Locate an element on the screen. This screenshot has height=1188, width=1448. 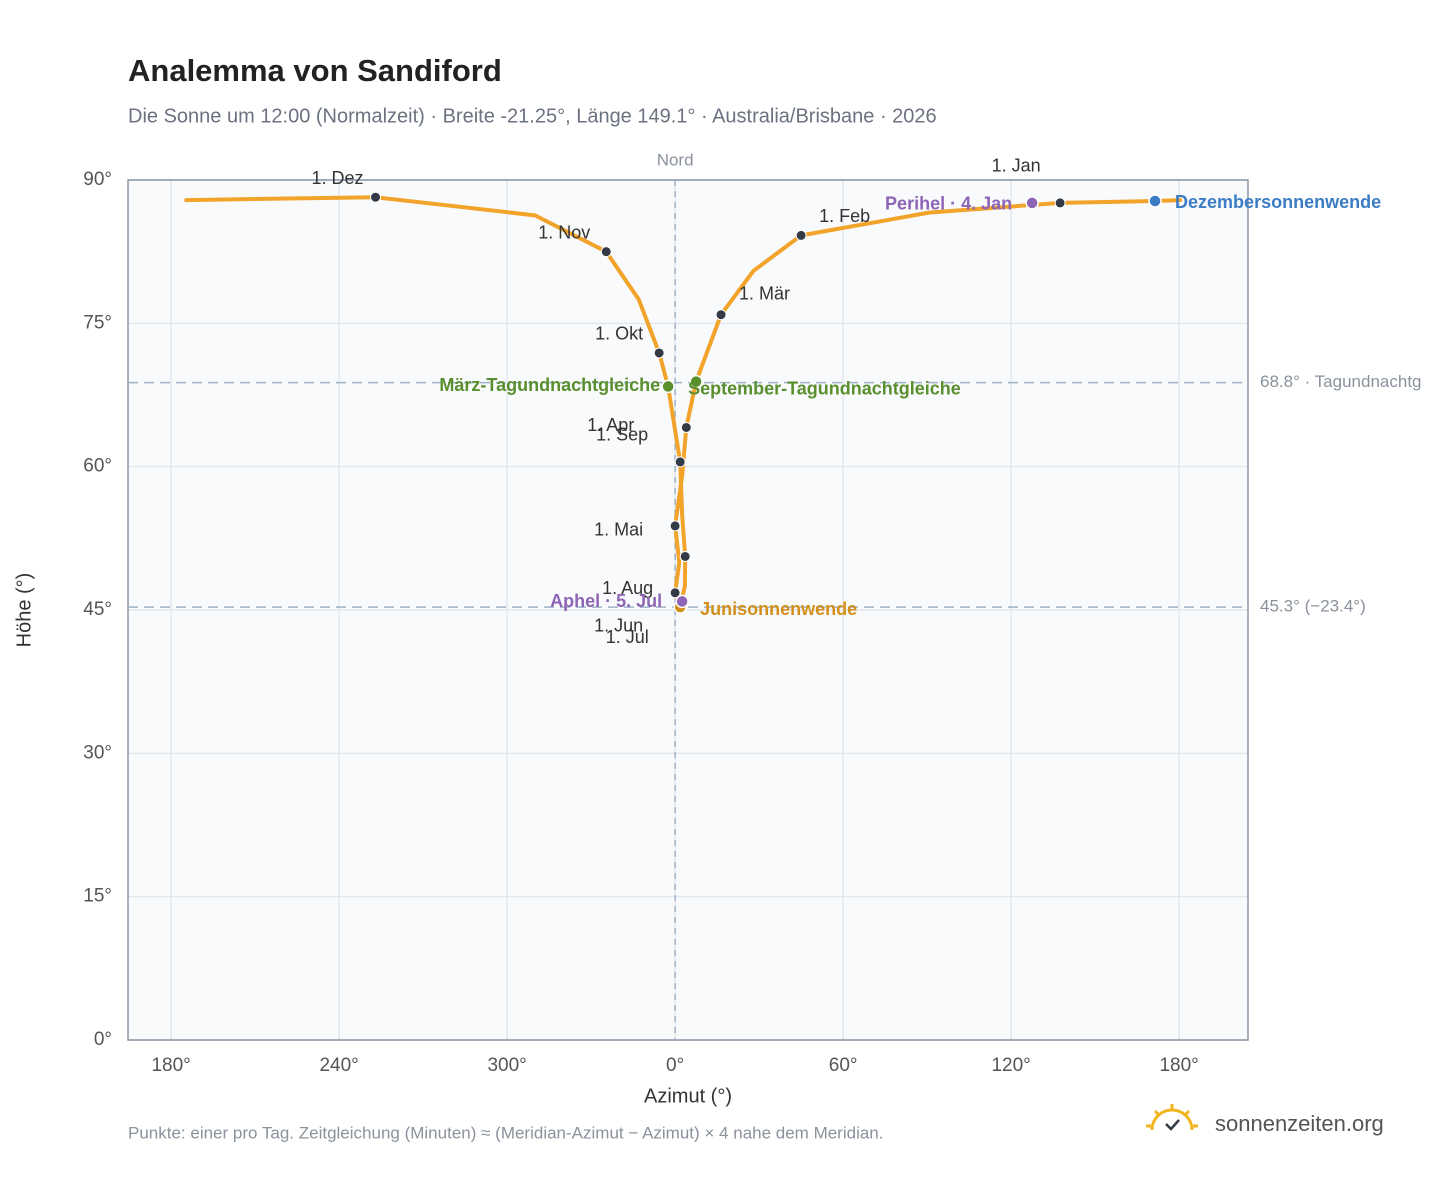
reference-label: 68.8° · Tagundnachtg is located at coordinates (1341, 381).